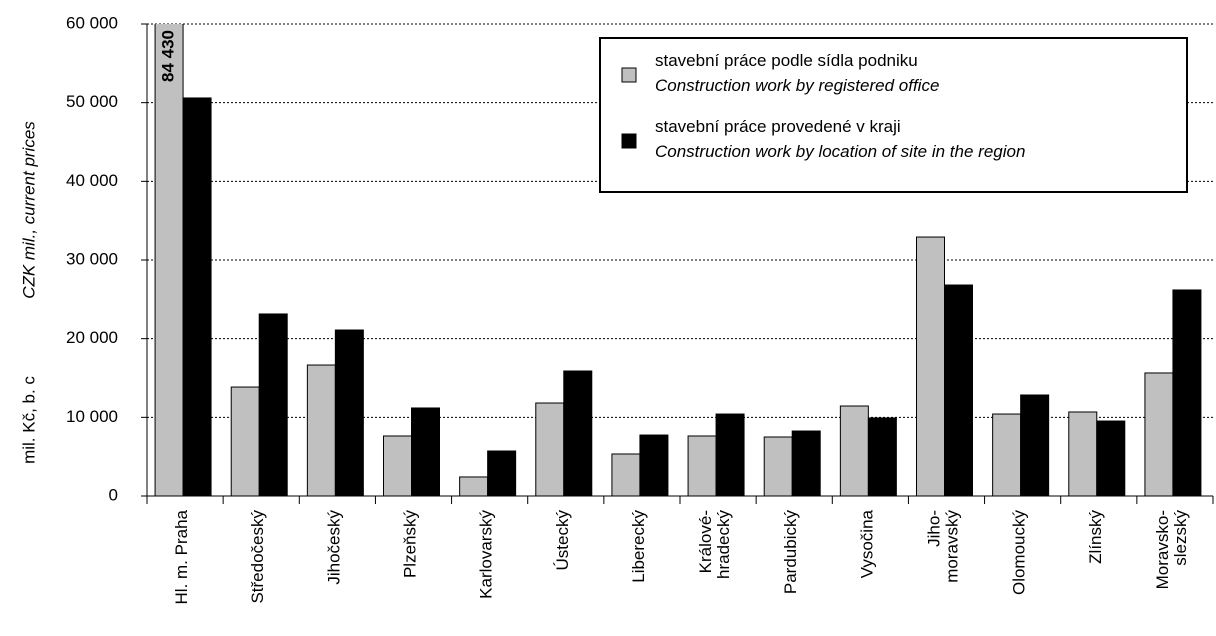 This screenshot has width=1216, height=636. Describe the element at coordinates (92, 337) in the screenshot. I see `y-tick-label: 20 000` at that location.